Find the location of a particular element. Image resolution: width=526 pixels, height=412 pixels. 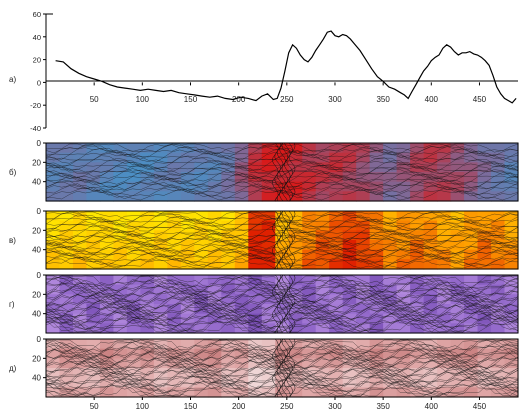

y-tick-label: 0 is located at coordinates (39, 82).